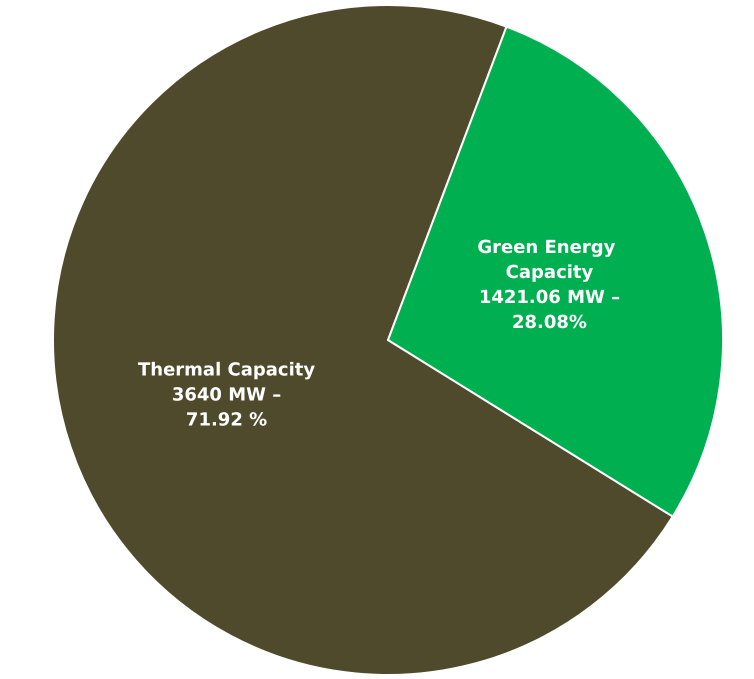  I want to click on data-label: 3640 MW – 71.92 %, so click(227, 407).